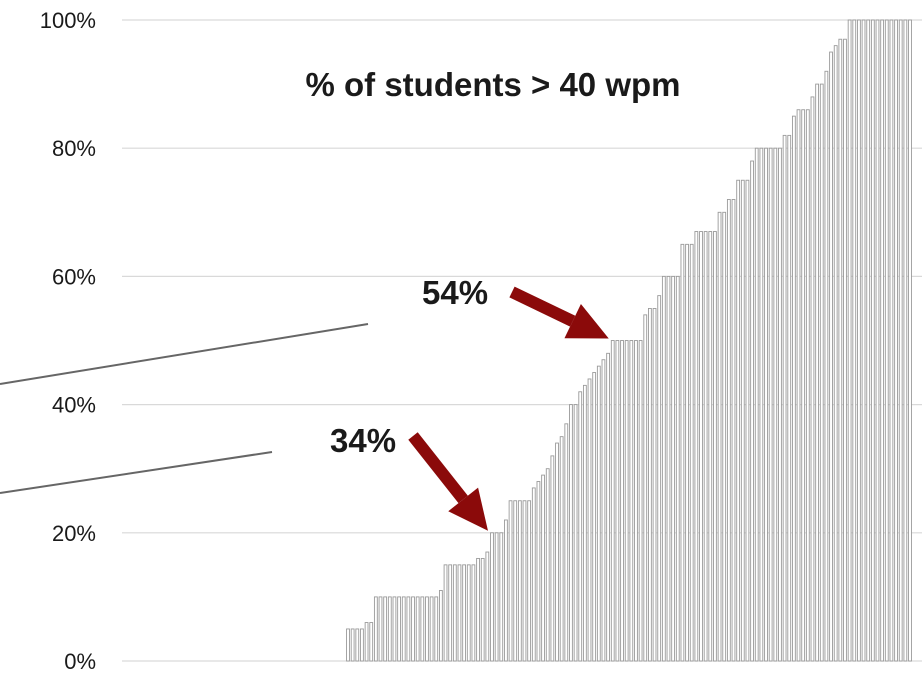 This screenshot has width=922, height=674. What do you see at coordinates (74, 533) in the screenshot?
I see `y-tick-label: 20%` at bounding box center [74, 533].